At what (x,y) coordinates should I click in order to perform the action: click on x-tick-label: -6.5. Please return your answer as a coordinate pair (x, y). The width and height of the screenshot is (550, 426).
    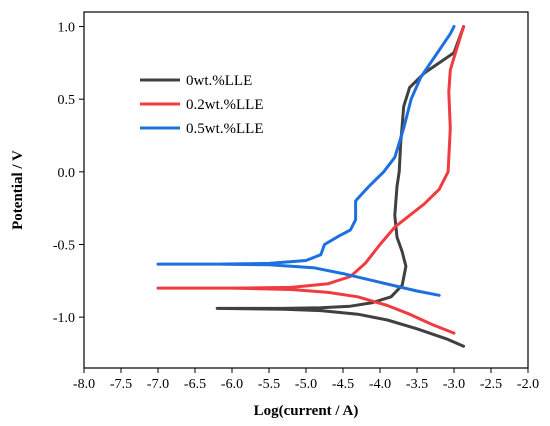
    Looking at the image, I should click on (195, 384).